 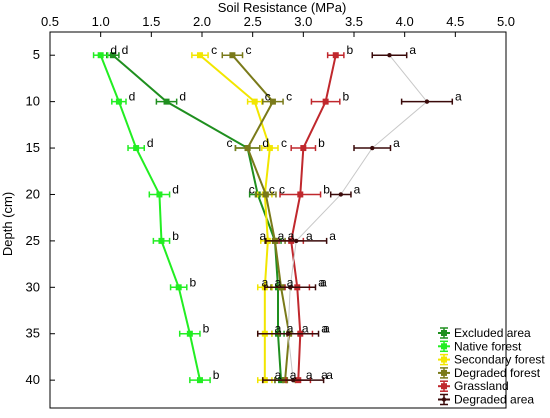 I want to click on x-tick-label: 2.0, so click(x=202, y=21).